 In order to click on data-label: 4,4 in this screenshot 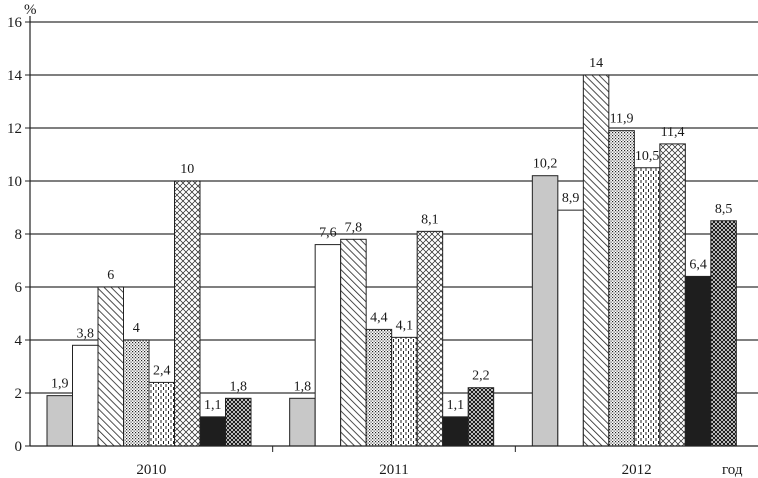, I will do `click(379, 317)`.